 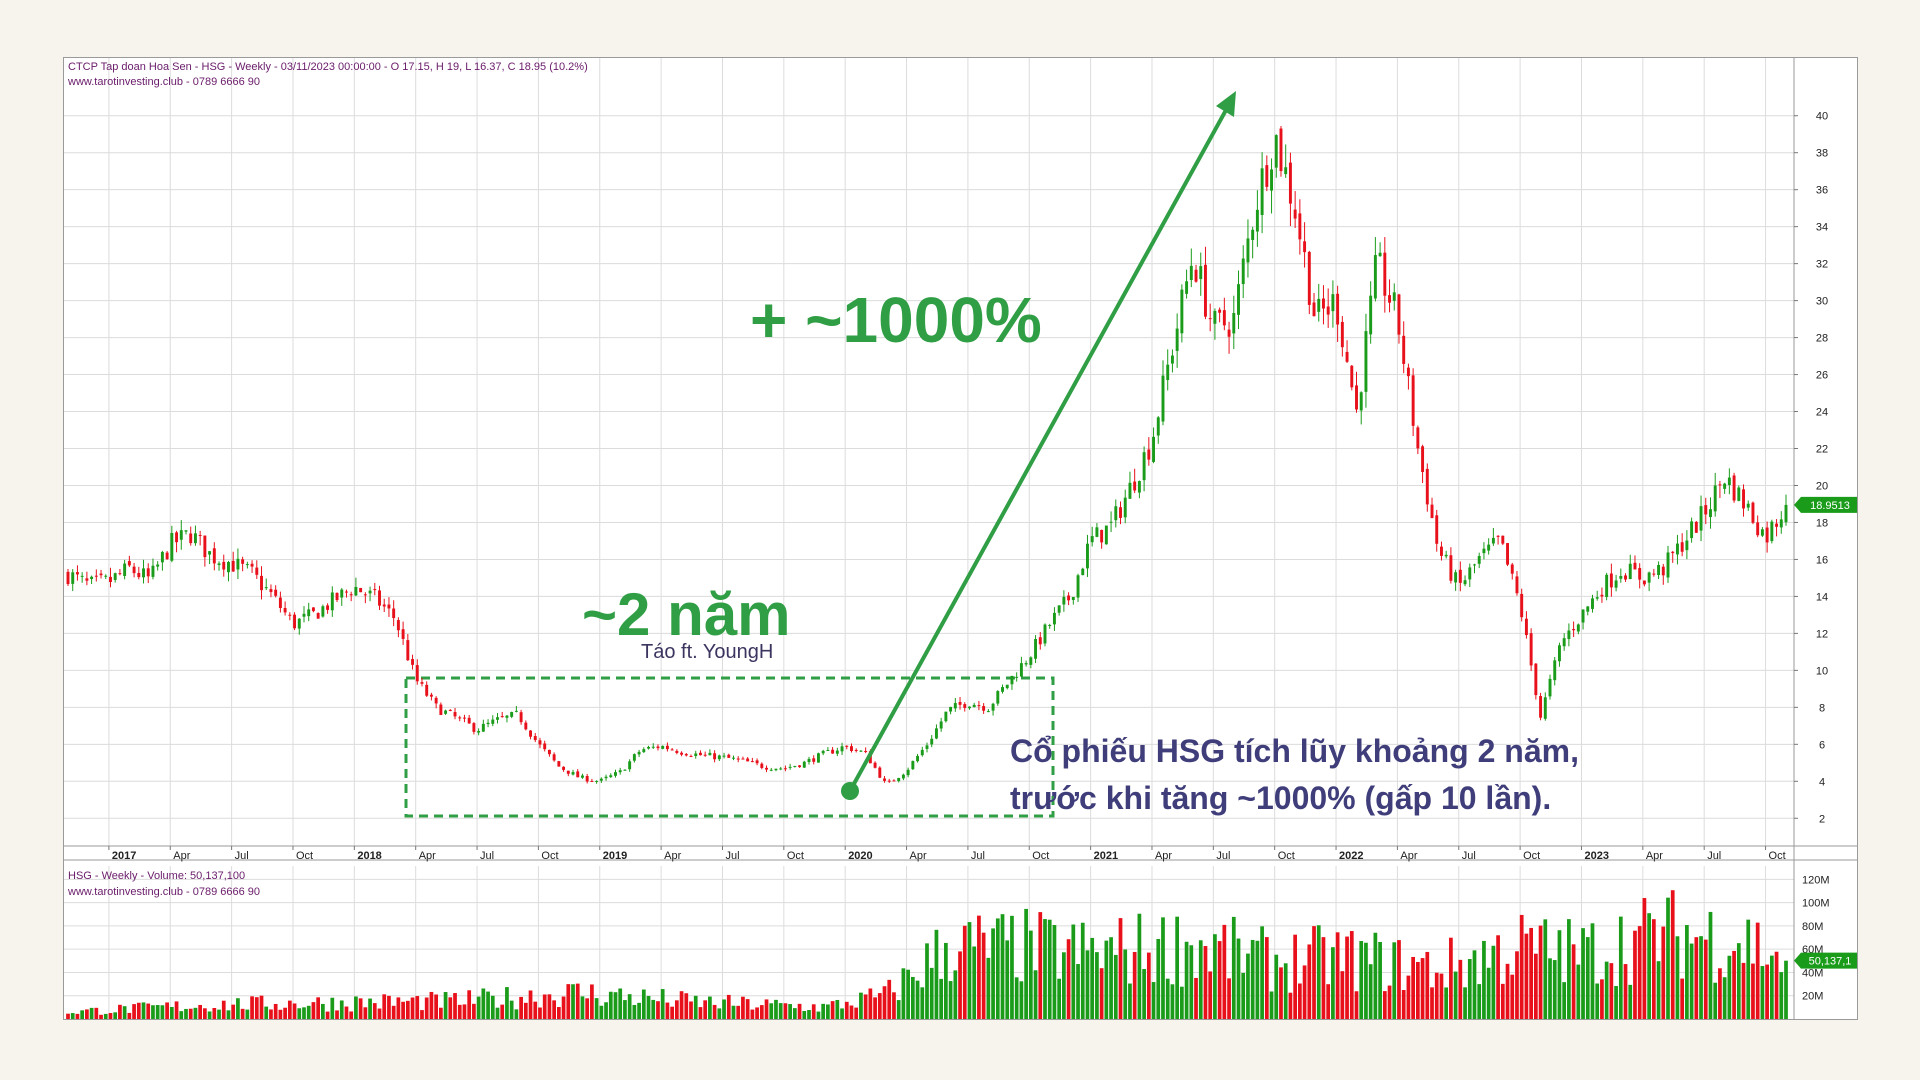 I want to click on vol-tick-label-4: 100M, so click(x=1816, y=904).